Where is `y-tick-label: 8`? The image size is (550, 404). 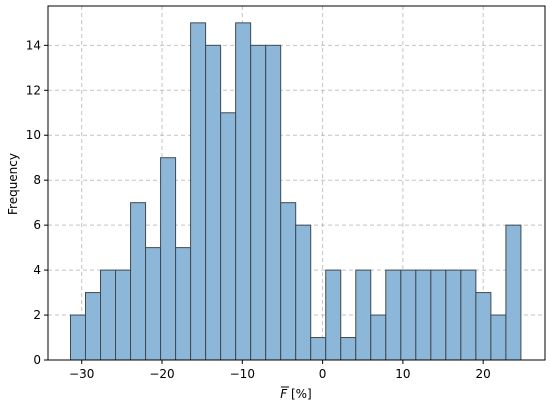 y-tick-label: 8 is located at coordinates (37, 180).